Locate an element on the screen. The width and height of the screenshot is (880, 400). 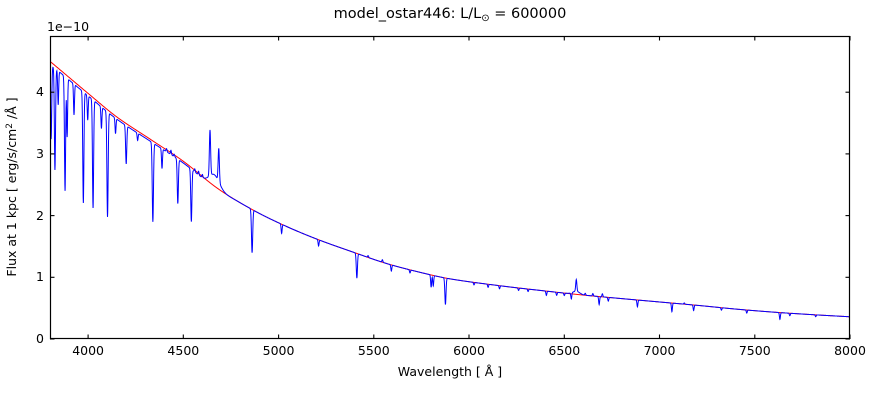
y-axis-offset-label: 1e−10 is located at coordinates (68, 26).